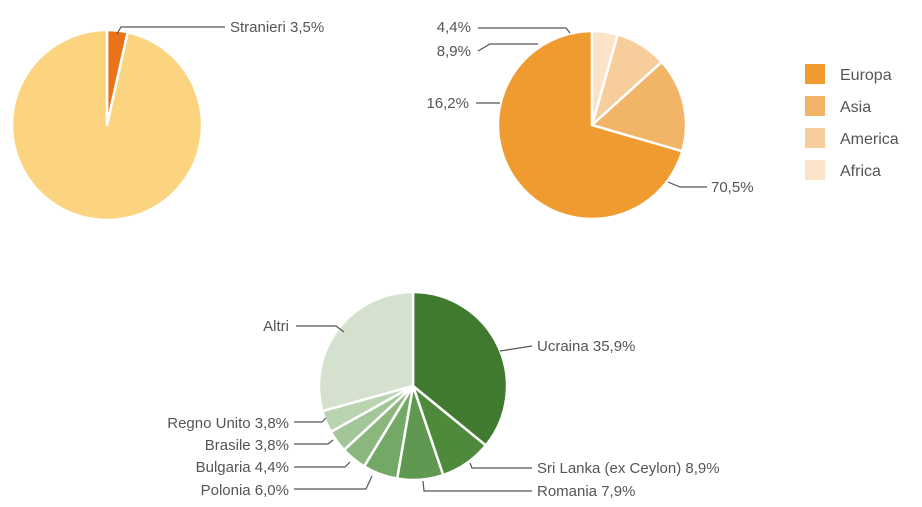 The width and height of the screenshot is (922, 507). Describe the element at coordinates (866, 75) in the screenshot. I see `legend-label-europa: Europa` at that location.